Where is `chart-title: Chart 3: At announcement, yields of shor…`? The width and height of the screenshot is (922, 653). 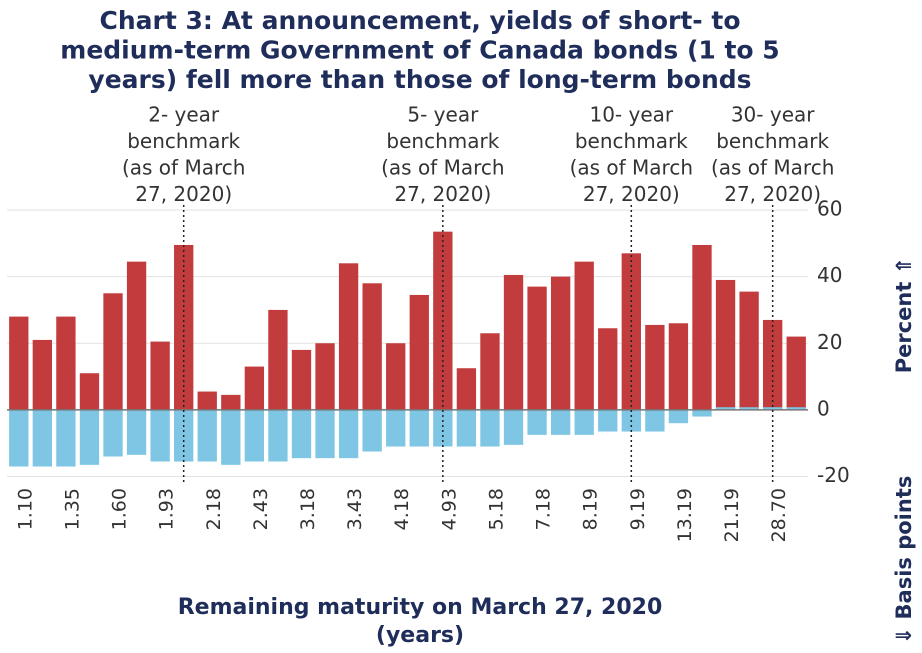 chart-title: Chart 3: At announcement, yields of shor… is located at coordinates (419, 20).